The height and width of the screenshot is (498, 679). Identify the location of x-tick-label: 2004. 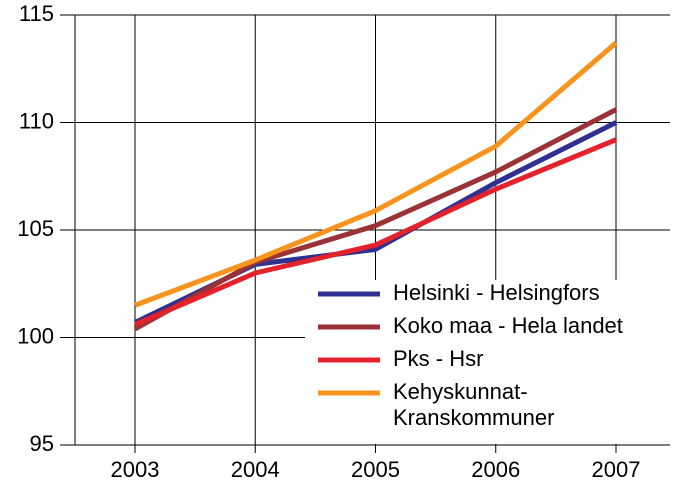
(255, 469).